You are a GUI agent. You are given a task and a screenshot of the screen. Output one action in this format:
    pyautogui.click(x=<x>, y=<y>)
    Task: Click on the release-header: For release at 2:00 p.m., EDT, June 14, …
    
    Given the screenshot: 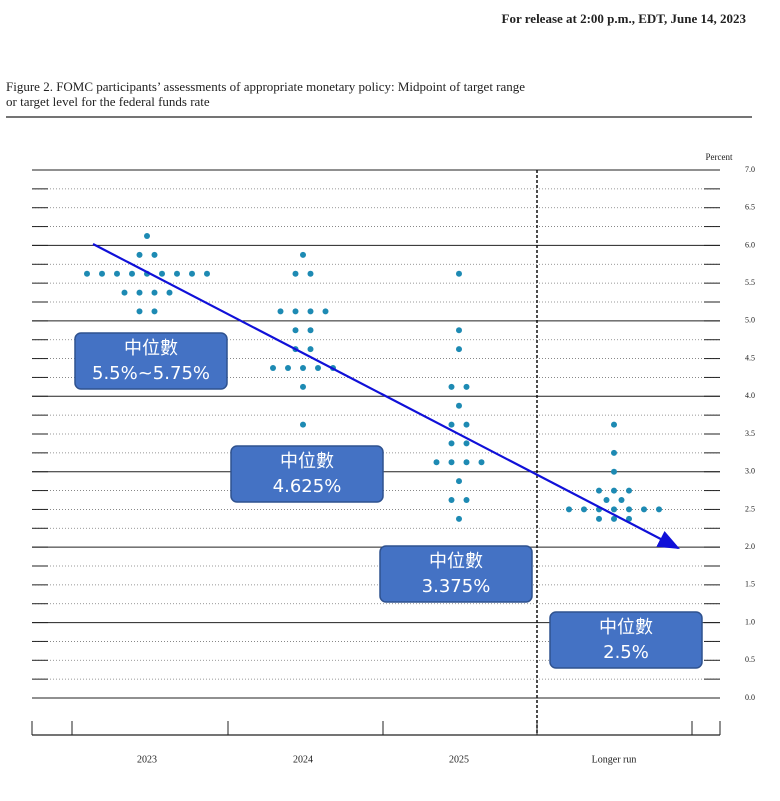 What is the action you would take?
    pyautogui.click(x=624, y=18)
    